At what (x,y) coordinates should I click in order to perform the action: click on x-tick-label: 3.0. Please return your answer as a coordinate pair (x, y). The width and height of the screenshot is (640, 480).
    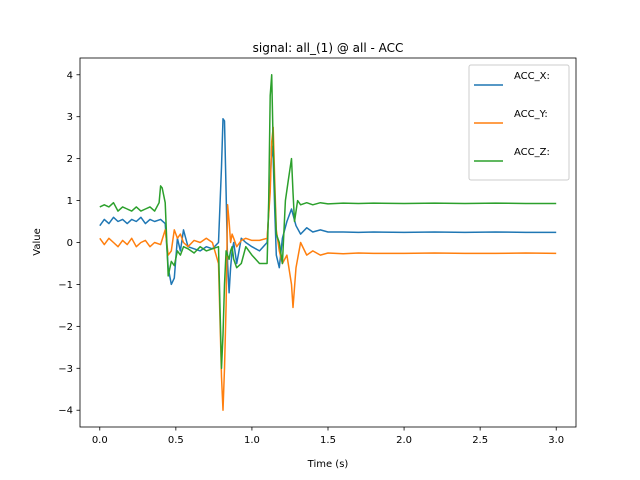
    Looking at the image, I should click on (556, 440).